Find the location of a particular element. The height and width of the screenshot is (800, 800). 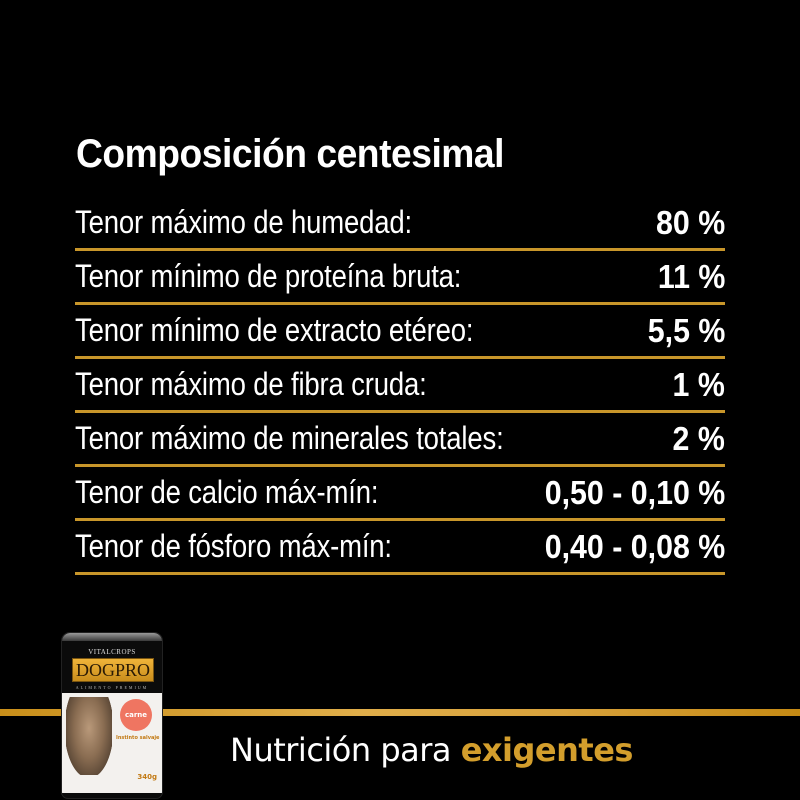

row-label: Tenor de fósforo máx-mín: is located at coordinates (233, 546).